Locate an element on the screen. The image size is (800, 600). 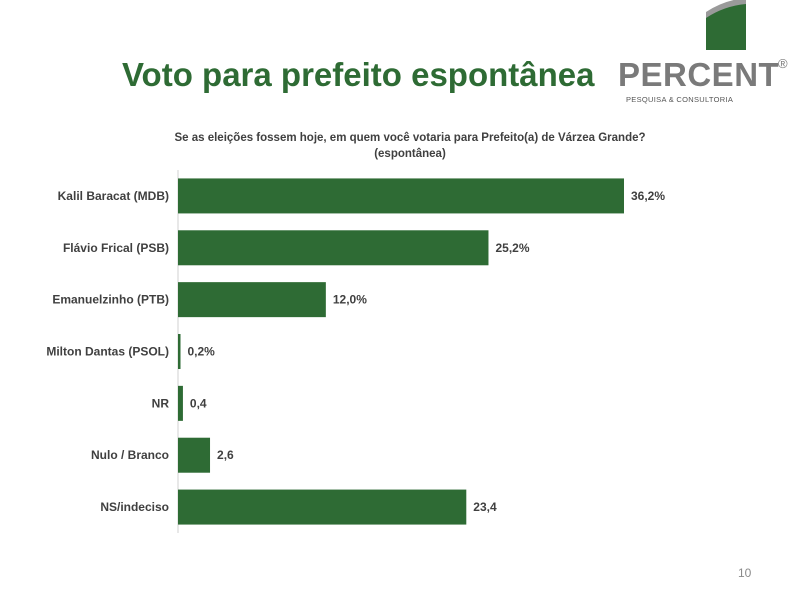
chart-subtitle: (espontânea) is located at coordinates (410, 154).